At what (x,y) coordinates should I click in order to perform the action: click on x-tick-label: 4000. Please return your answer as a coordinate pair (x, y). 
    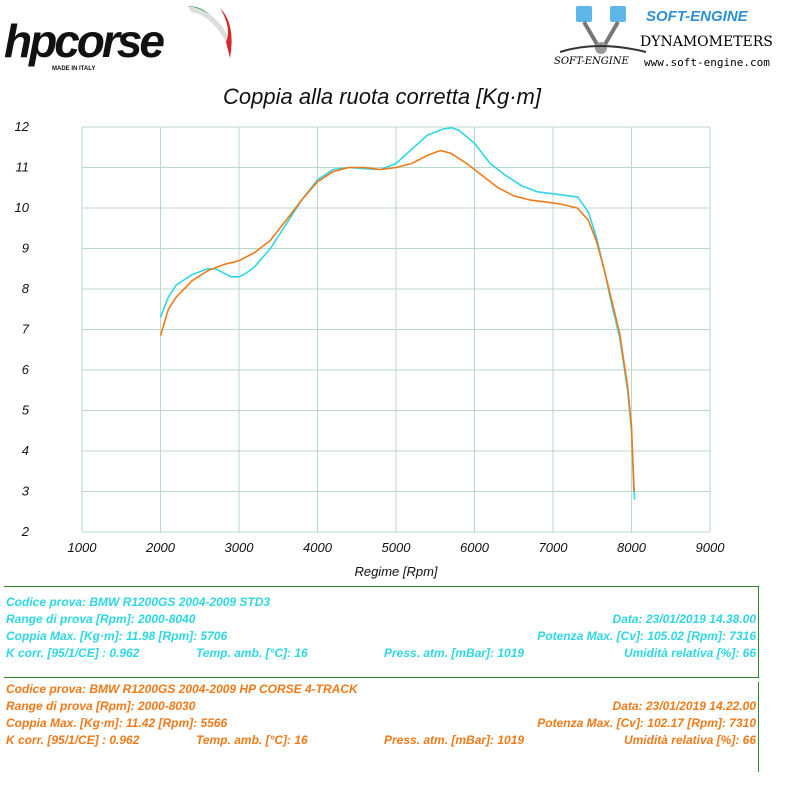
    Looking at the image, I should click on (318, 547).